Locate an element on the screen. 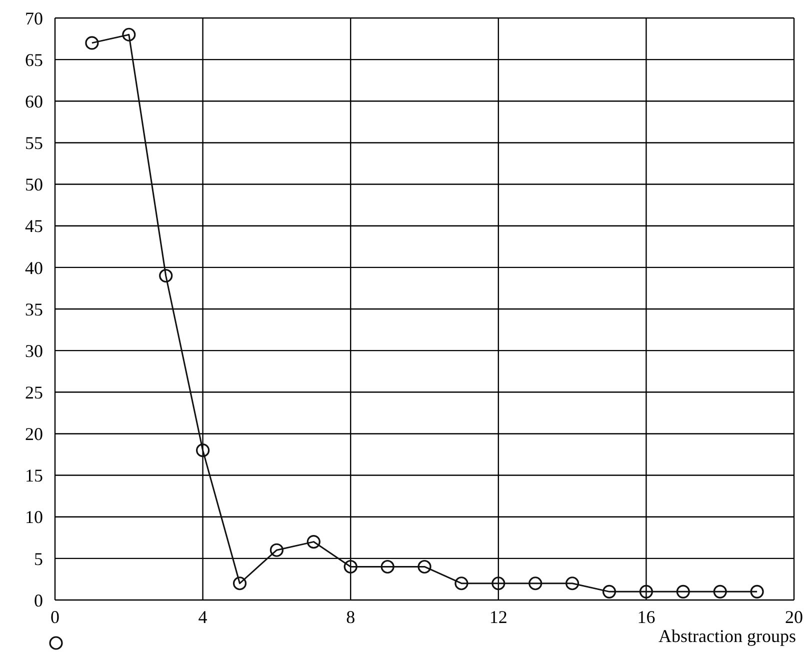 Image resolution: width=812 pixels, height=662 pixels. y-tick-label: 30 is located at coordinates (34, 350).